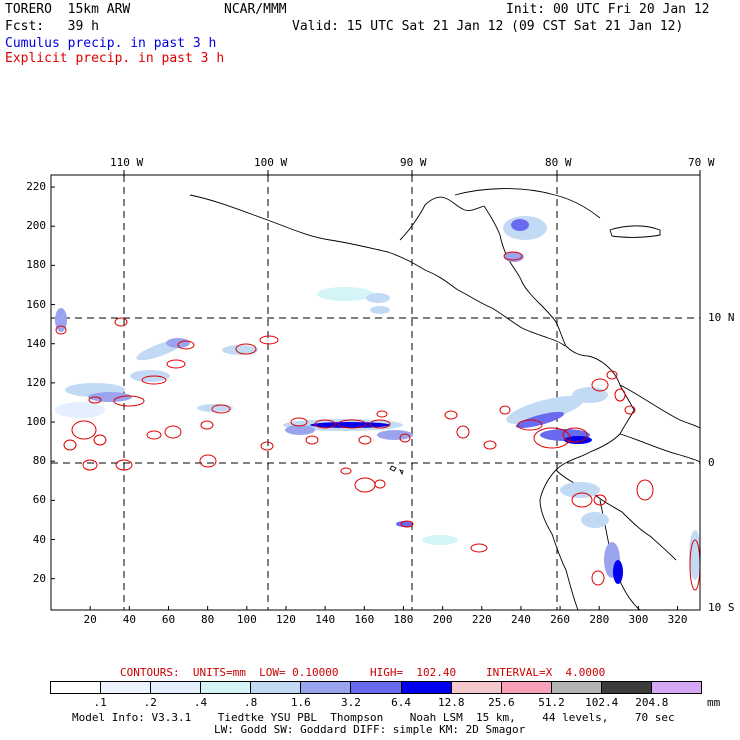 The height and width of the screenshot is (740, 740). What do you see at coordinates (255, 9) in the screenshot?
I see `organization: NCAR/MMM` at bounding box center [255, 9].